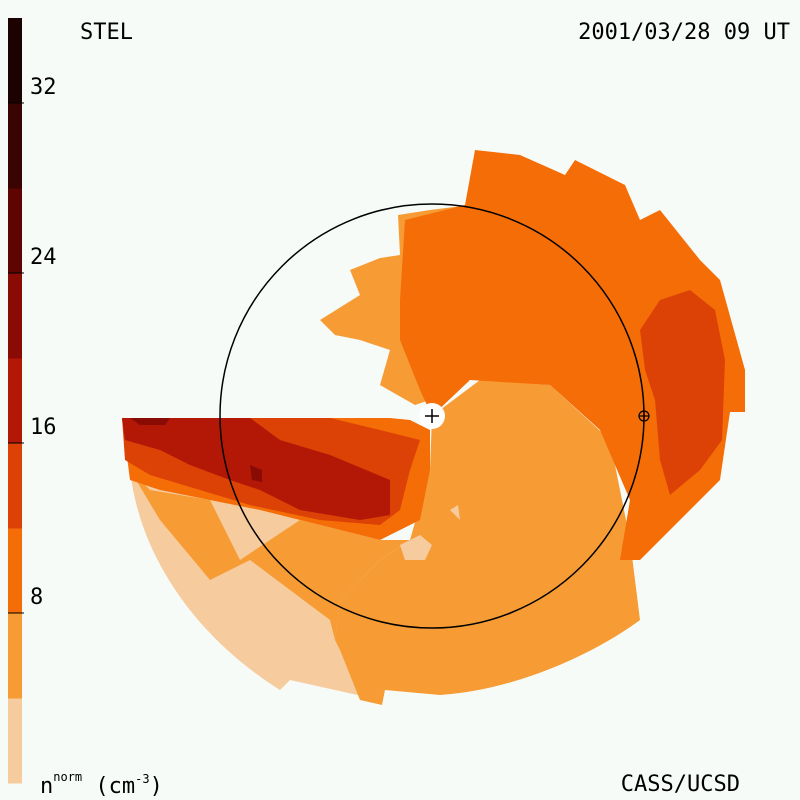 This screenshot has width=800, height=800. What do you see at coordinates (142, 779) in the screenshot?
I see `unit-exponent: -3` at bounding box center [142, 779].